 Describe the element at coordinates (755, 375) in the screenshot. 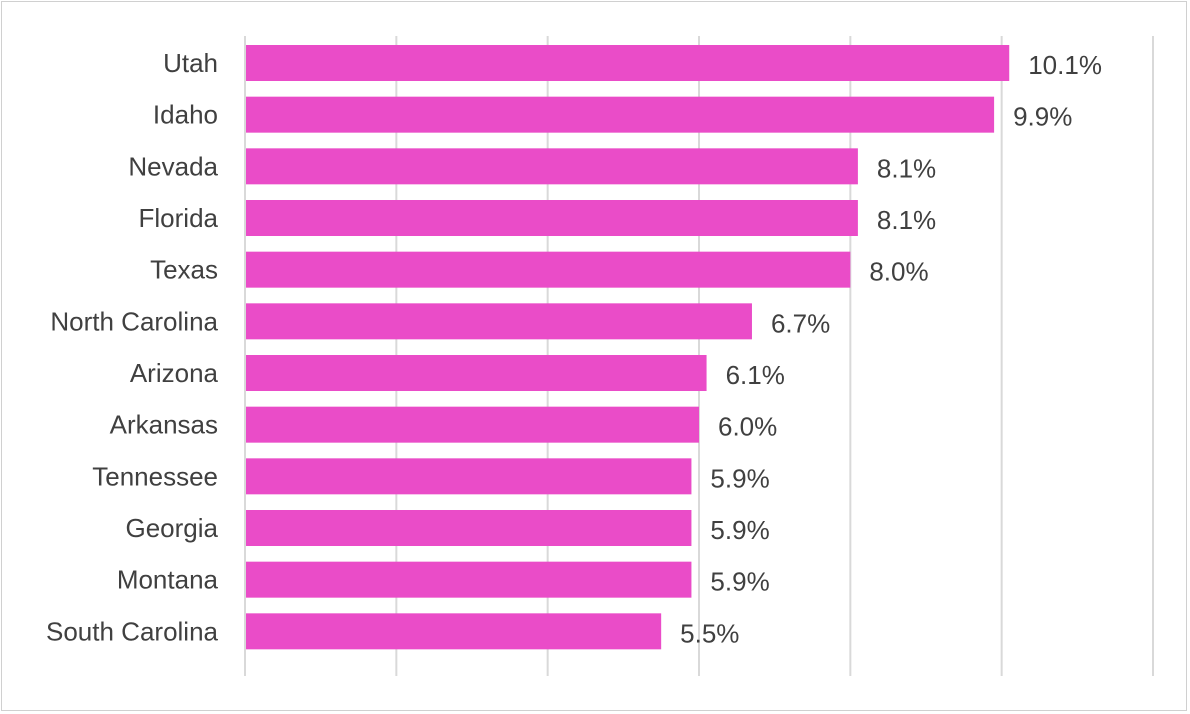

I see `value-label: 6.1%` at that location.